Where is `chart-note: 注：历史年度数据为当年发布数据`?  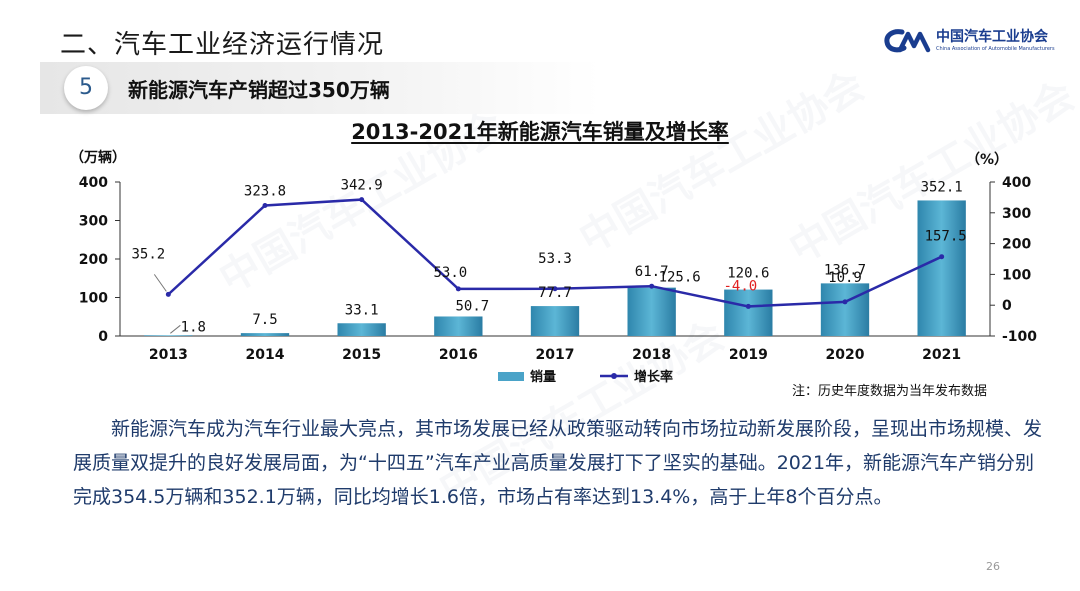
chart-note: 注：历史年度数据为当年发布数据 is located at coordinates (890, 391).